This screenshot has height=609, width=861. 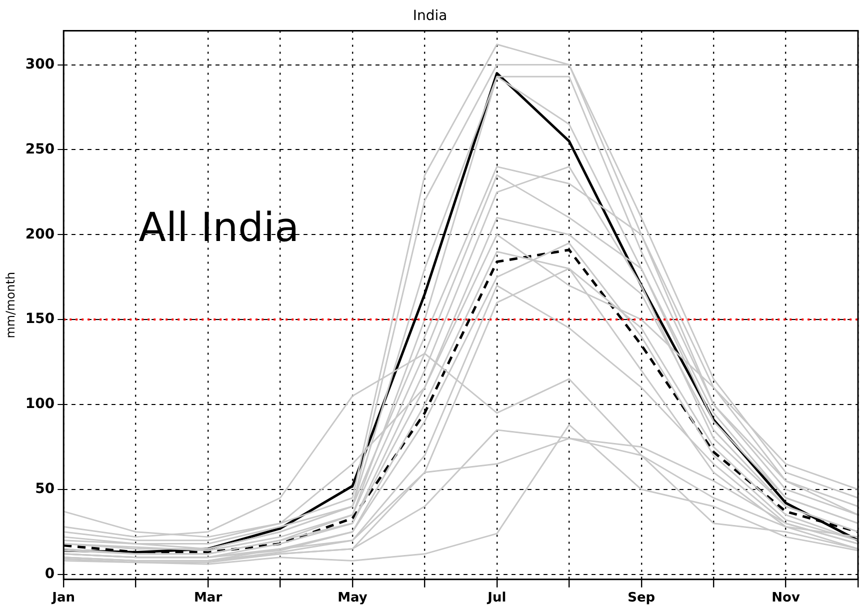 I want to click on y-tick-label: 0, so click(x=49, y=574).